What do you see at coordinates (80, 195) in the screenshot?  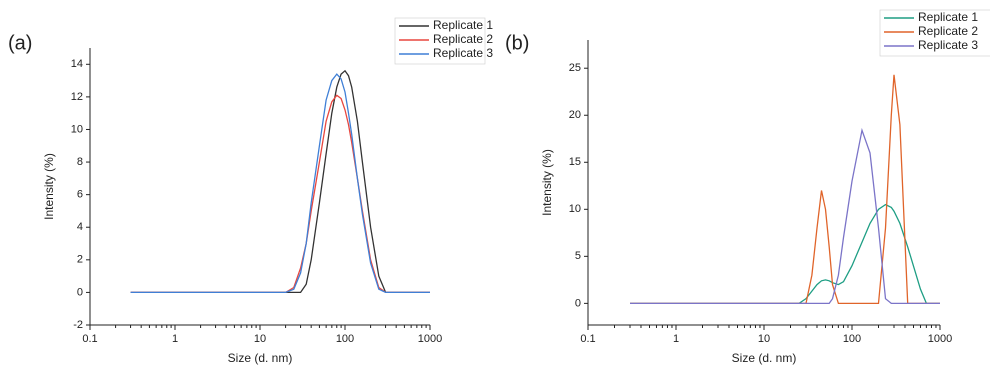 I see `y-tick-label: 6` at bounding box center [80, 195].